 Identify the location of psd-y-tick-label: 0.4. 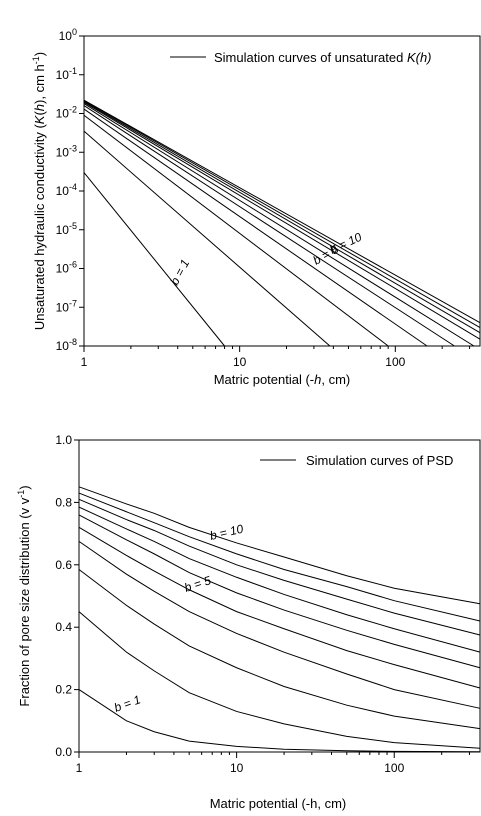
(63, 627).